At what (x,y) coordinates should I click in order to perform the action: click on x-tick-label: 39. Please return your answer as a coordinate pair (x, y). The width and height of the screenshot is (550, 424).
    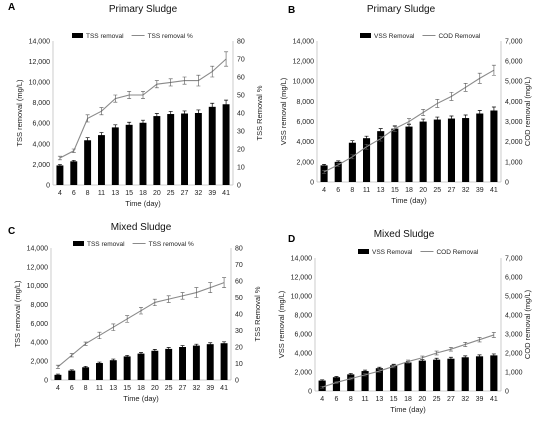
    Looking at the image, I should click on (210, 388).